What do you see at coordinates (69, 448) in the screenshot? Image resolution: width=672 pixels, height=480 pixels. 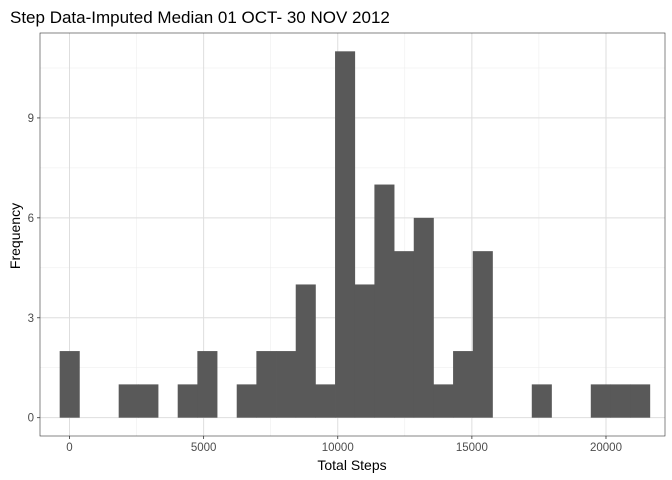 I see `x-tick-label: 0` at bounding box center [69, 448].